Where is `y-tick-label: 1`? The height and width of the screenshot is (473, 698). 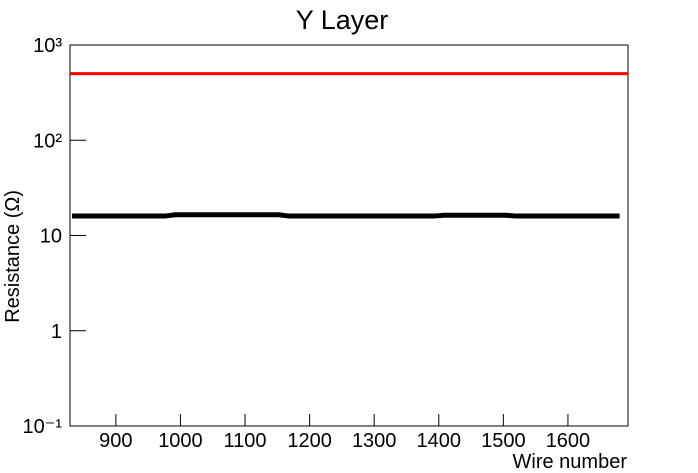 y-tick-label: 1 is located at coordinates (56, 332).